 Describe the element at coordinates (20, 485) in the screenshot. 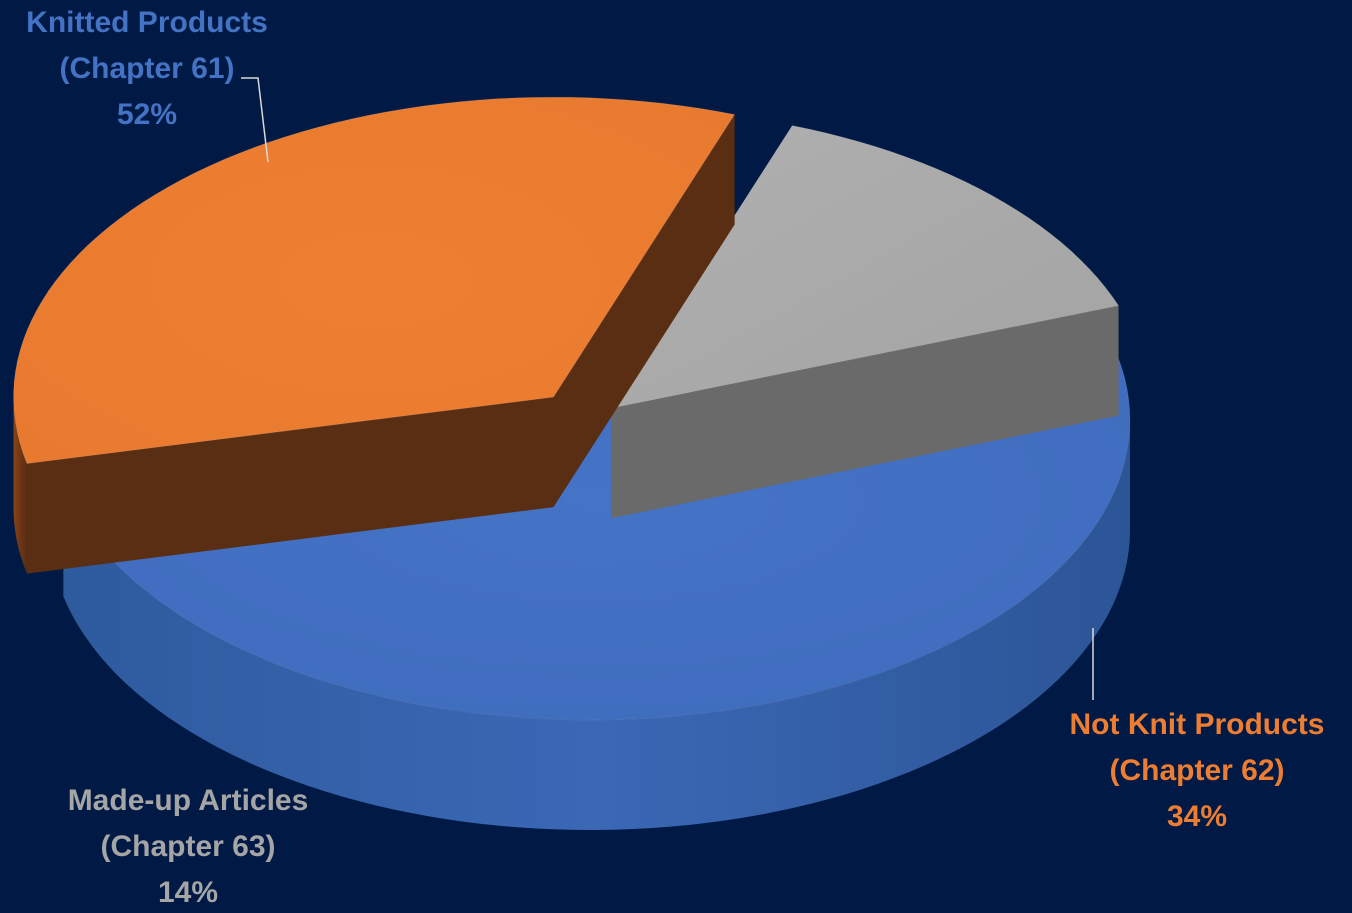

I see `slice-2-side` at that location.